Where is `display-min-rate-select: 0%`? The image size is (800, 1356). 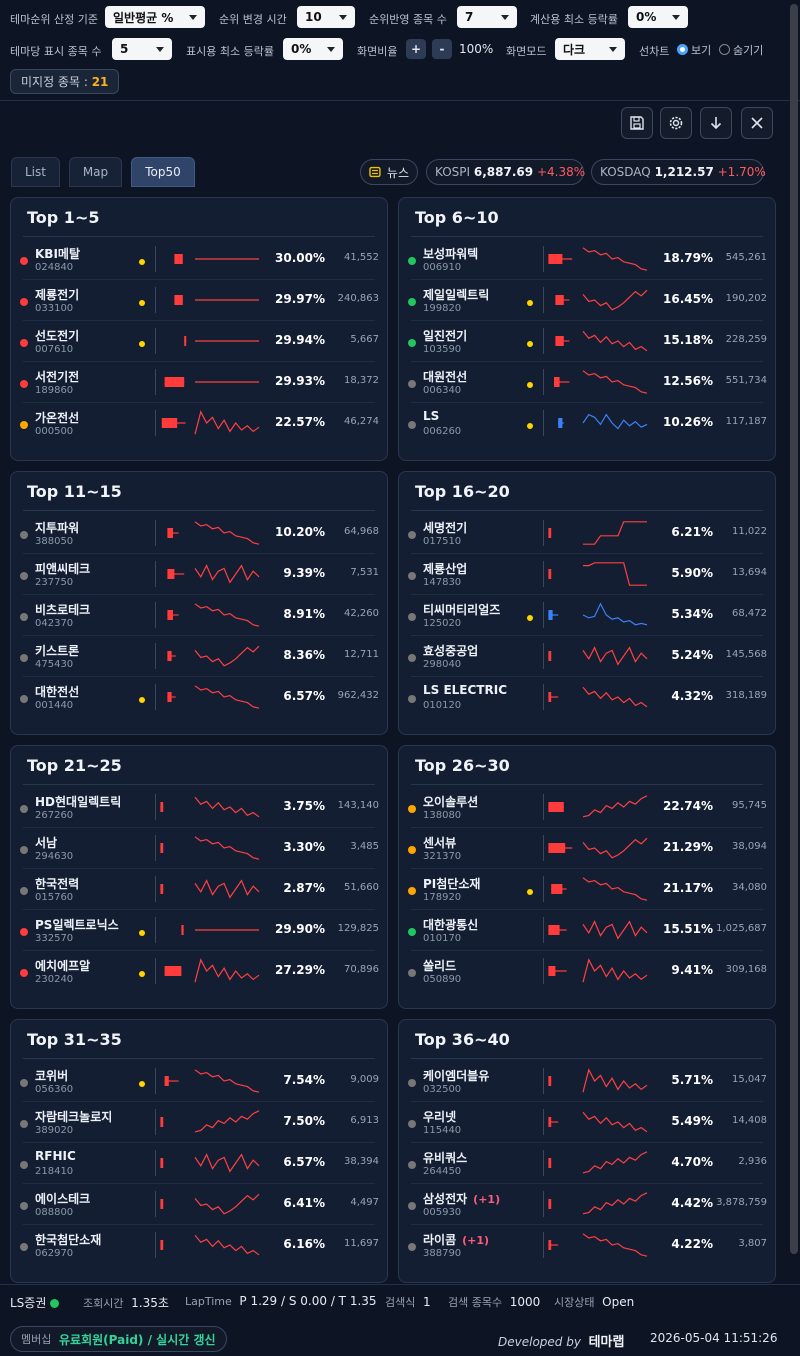 display-min-rate-select: 0% is located at coordinates (313, 49).